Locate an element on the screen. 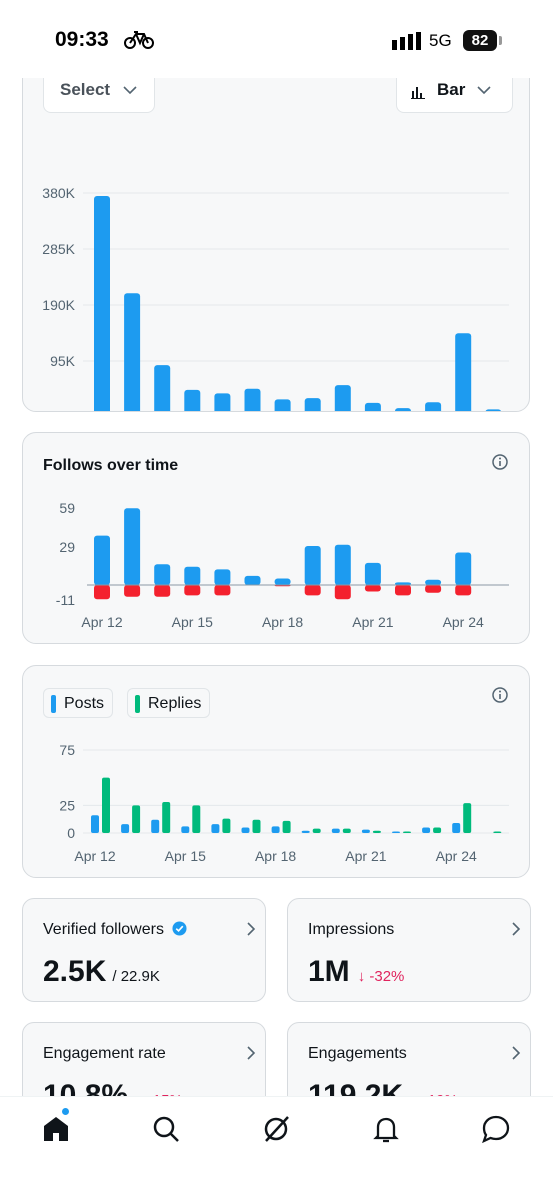  y-tick-label: 190K is located at coordinates (58, 305).